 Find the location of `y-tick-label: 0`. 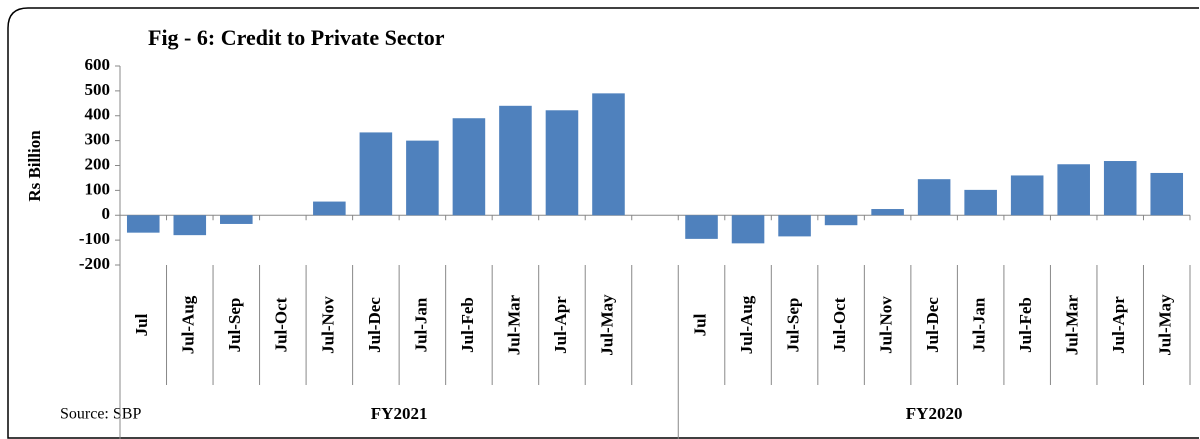

y-tick-label: 0 is located at coordinates (106, 213).